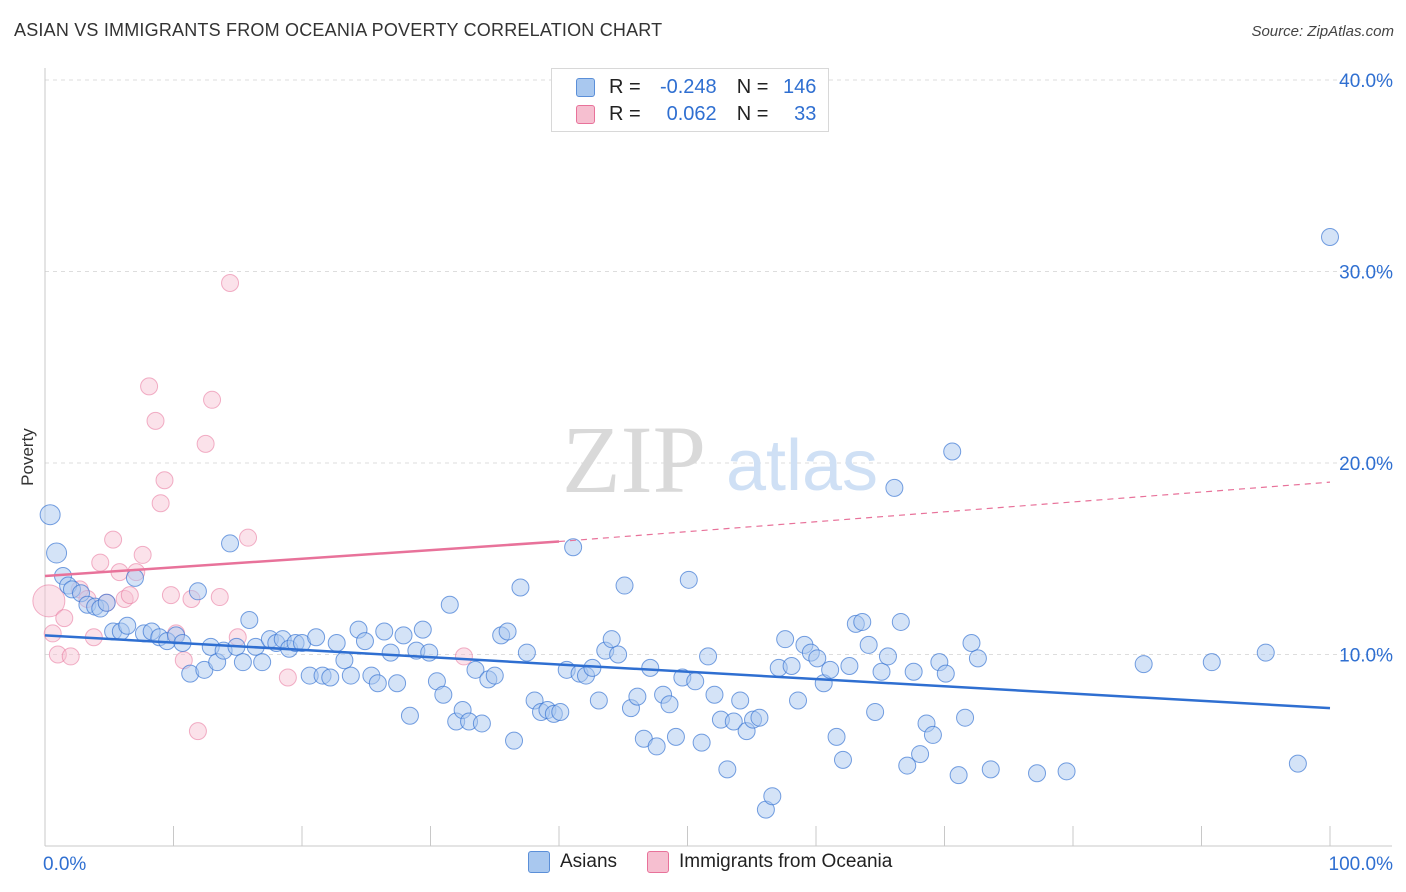  I want to click on legend-item-asians: Asians, so click(572, 862).